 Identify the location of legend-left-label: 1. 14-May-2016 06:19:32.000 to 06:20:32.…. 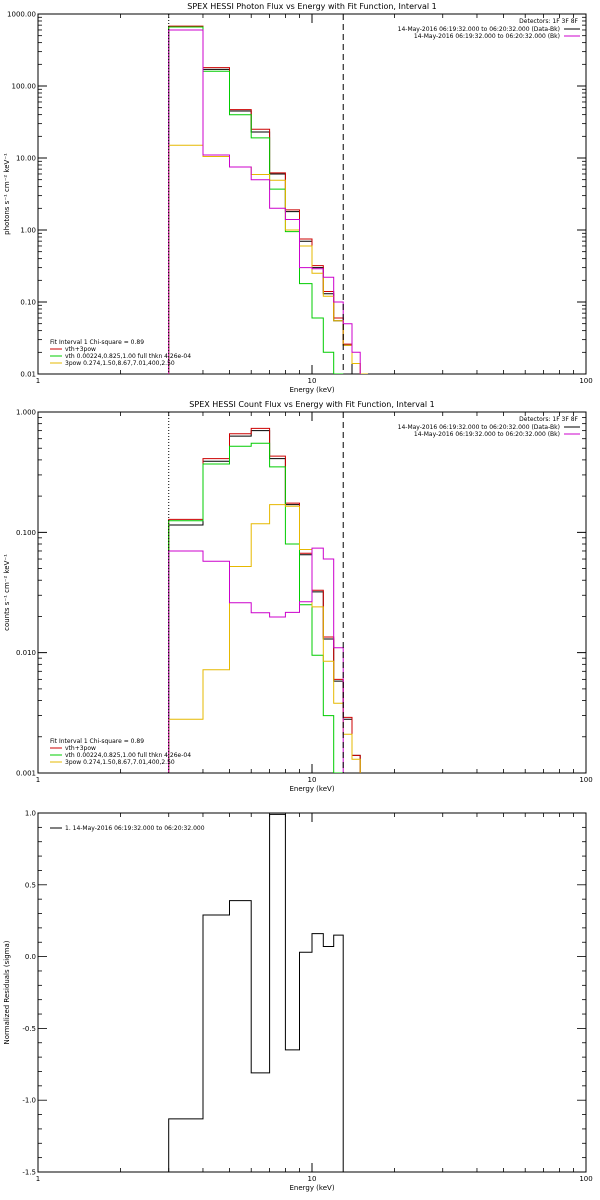
(135, 828).